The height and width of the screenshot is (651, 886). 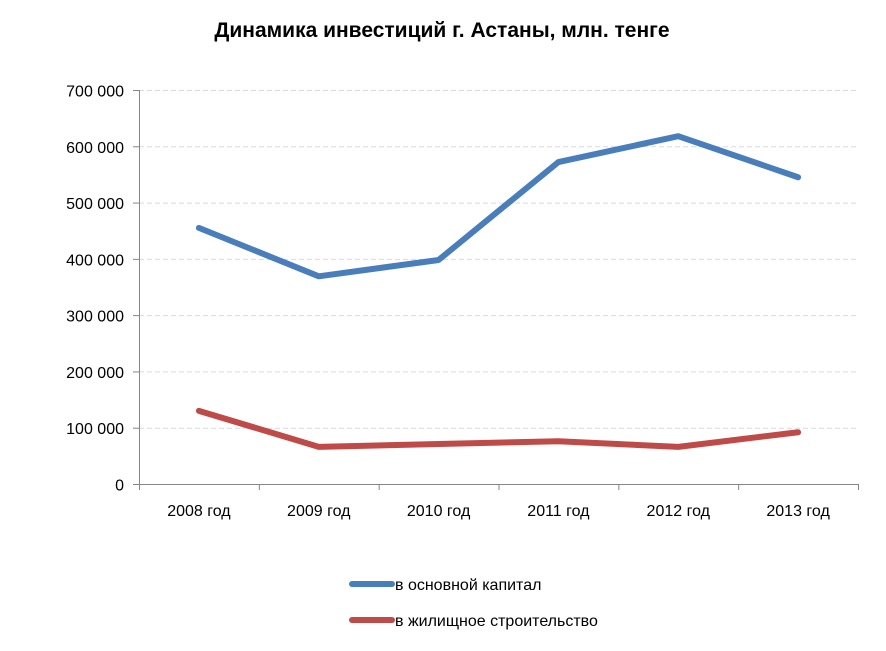 What do you see at coordinates (798, 511) in the screenshot?
I see `x-tick-label: 2013 год` at bounding box center [798, 511].